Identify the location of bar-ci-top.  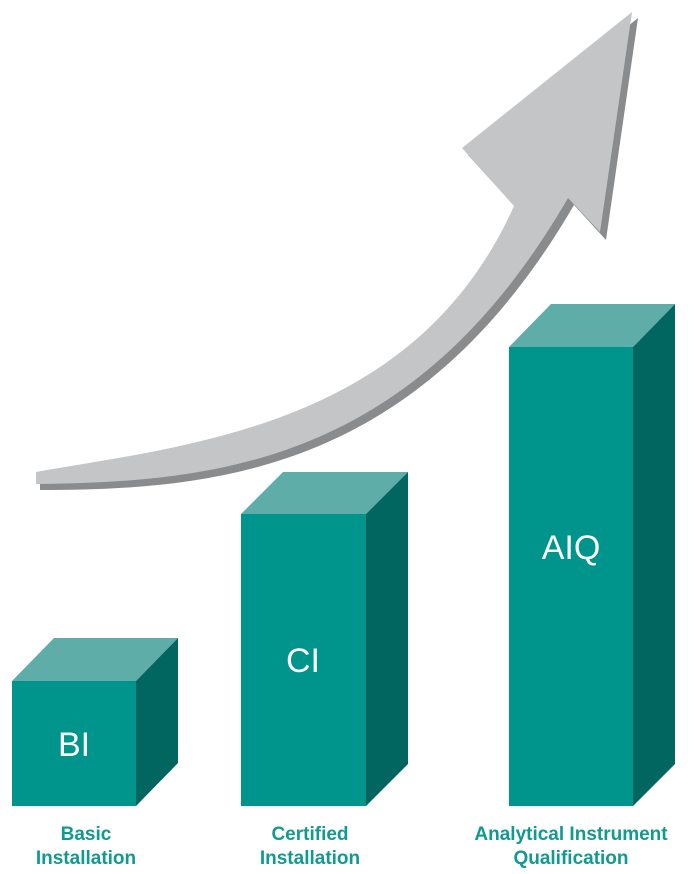
(324, 493).